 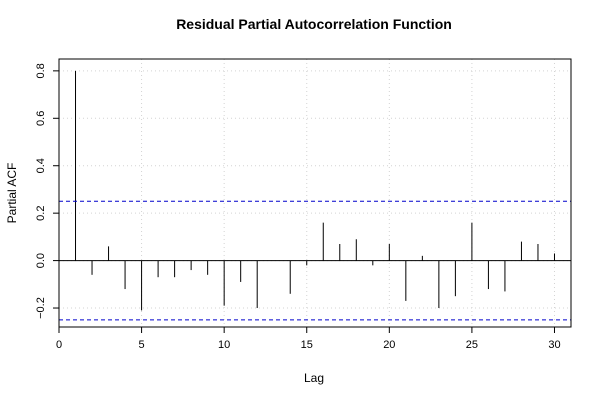 I want to click on x-tick-label-4: 20, so click(x=389, y=345).